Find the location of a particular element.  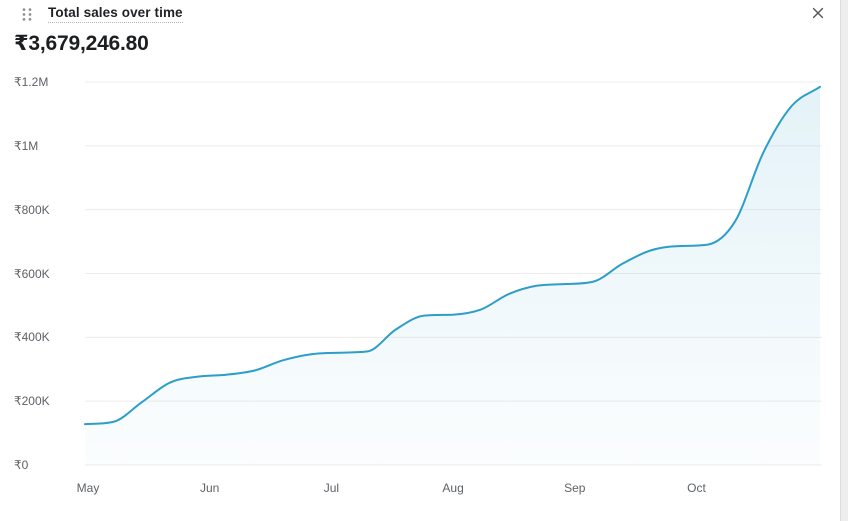

x-axis-label: Oct is located at coordinates (696, 488).